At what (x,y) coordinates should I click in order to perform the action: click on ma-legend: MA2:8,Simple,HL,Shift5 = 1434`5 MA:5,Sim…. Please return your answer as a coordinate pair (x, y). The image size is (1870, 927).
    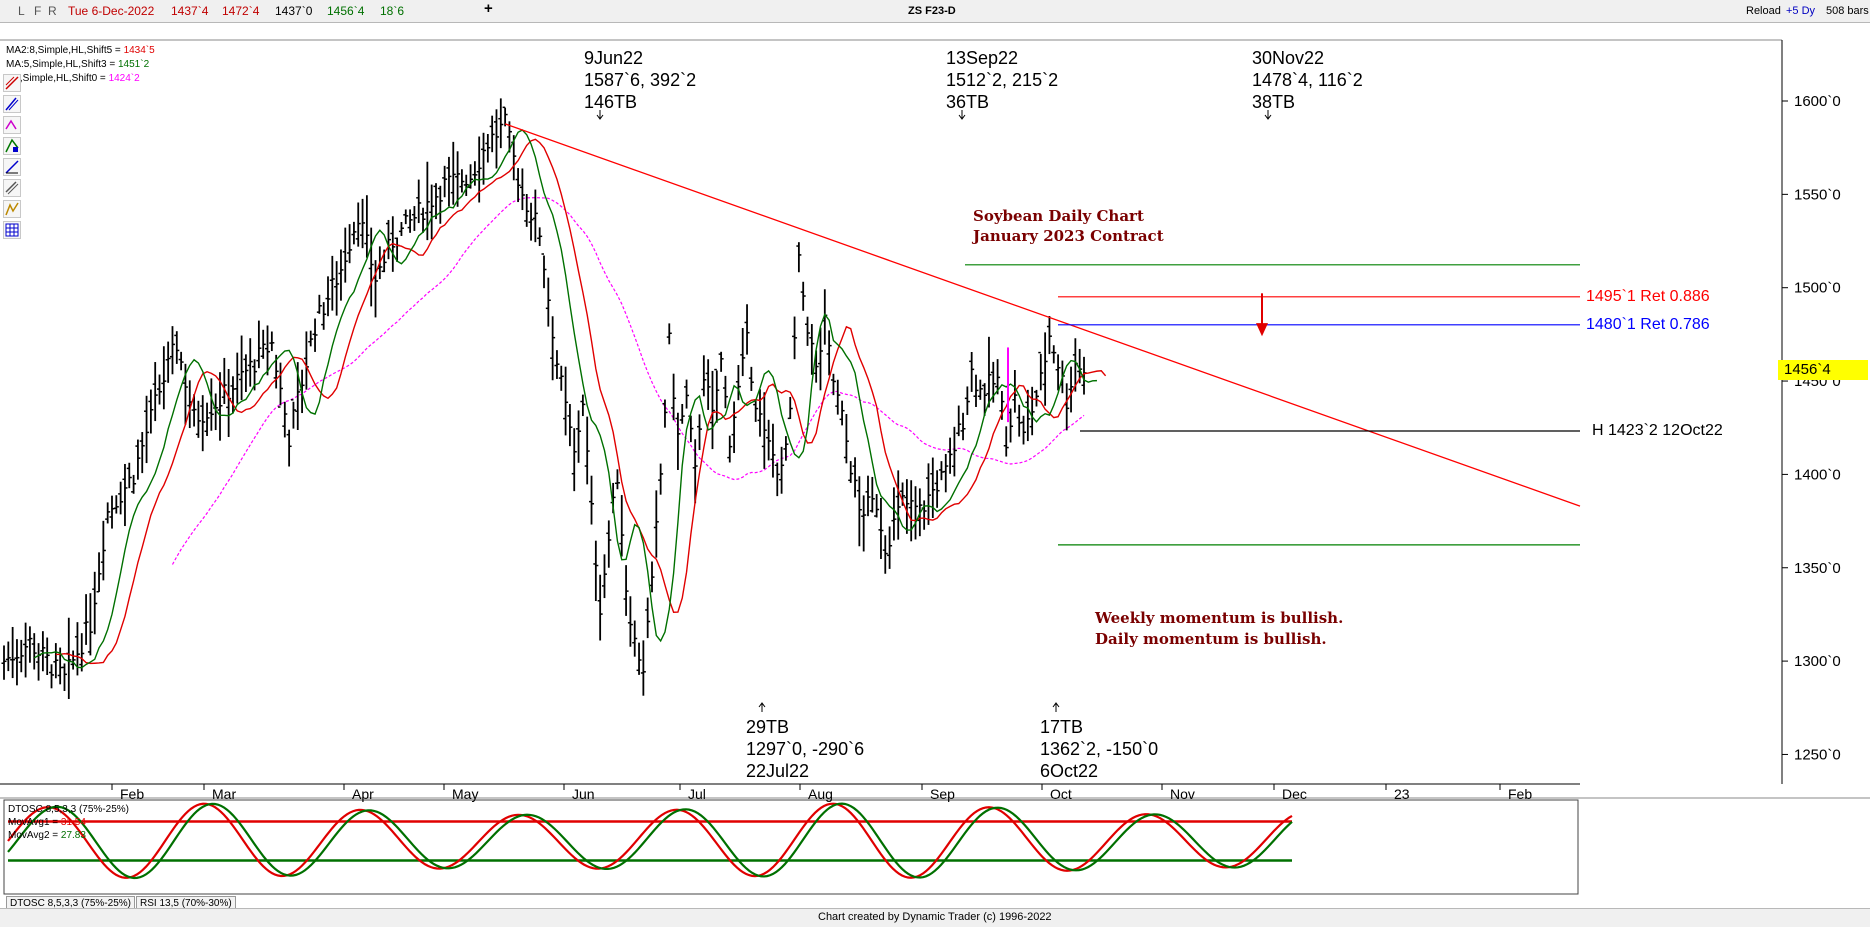
    Looking at the image, I should click on (80, 65).